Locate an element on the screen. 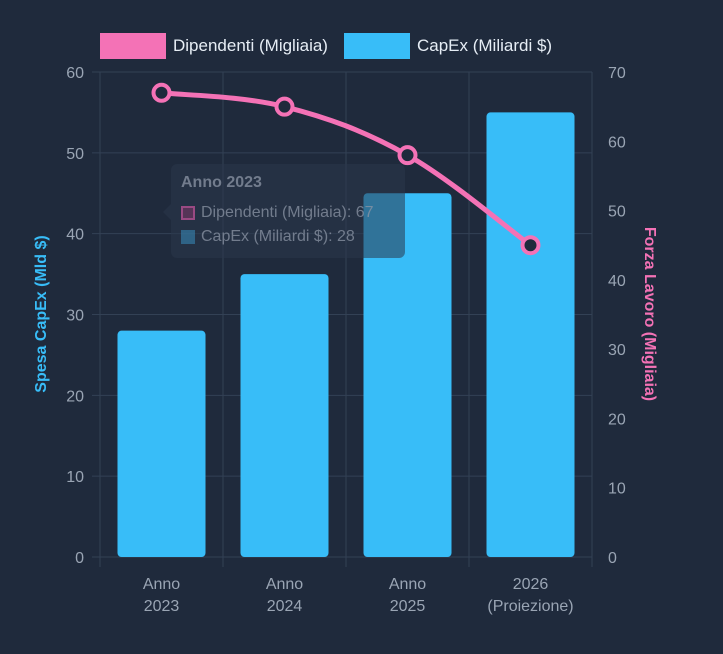  x-tick-label: (Proiezione) is located at coordinates (530, 606).